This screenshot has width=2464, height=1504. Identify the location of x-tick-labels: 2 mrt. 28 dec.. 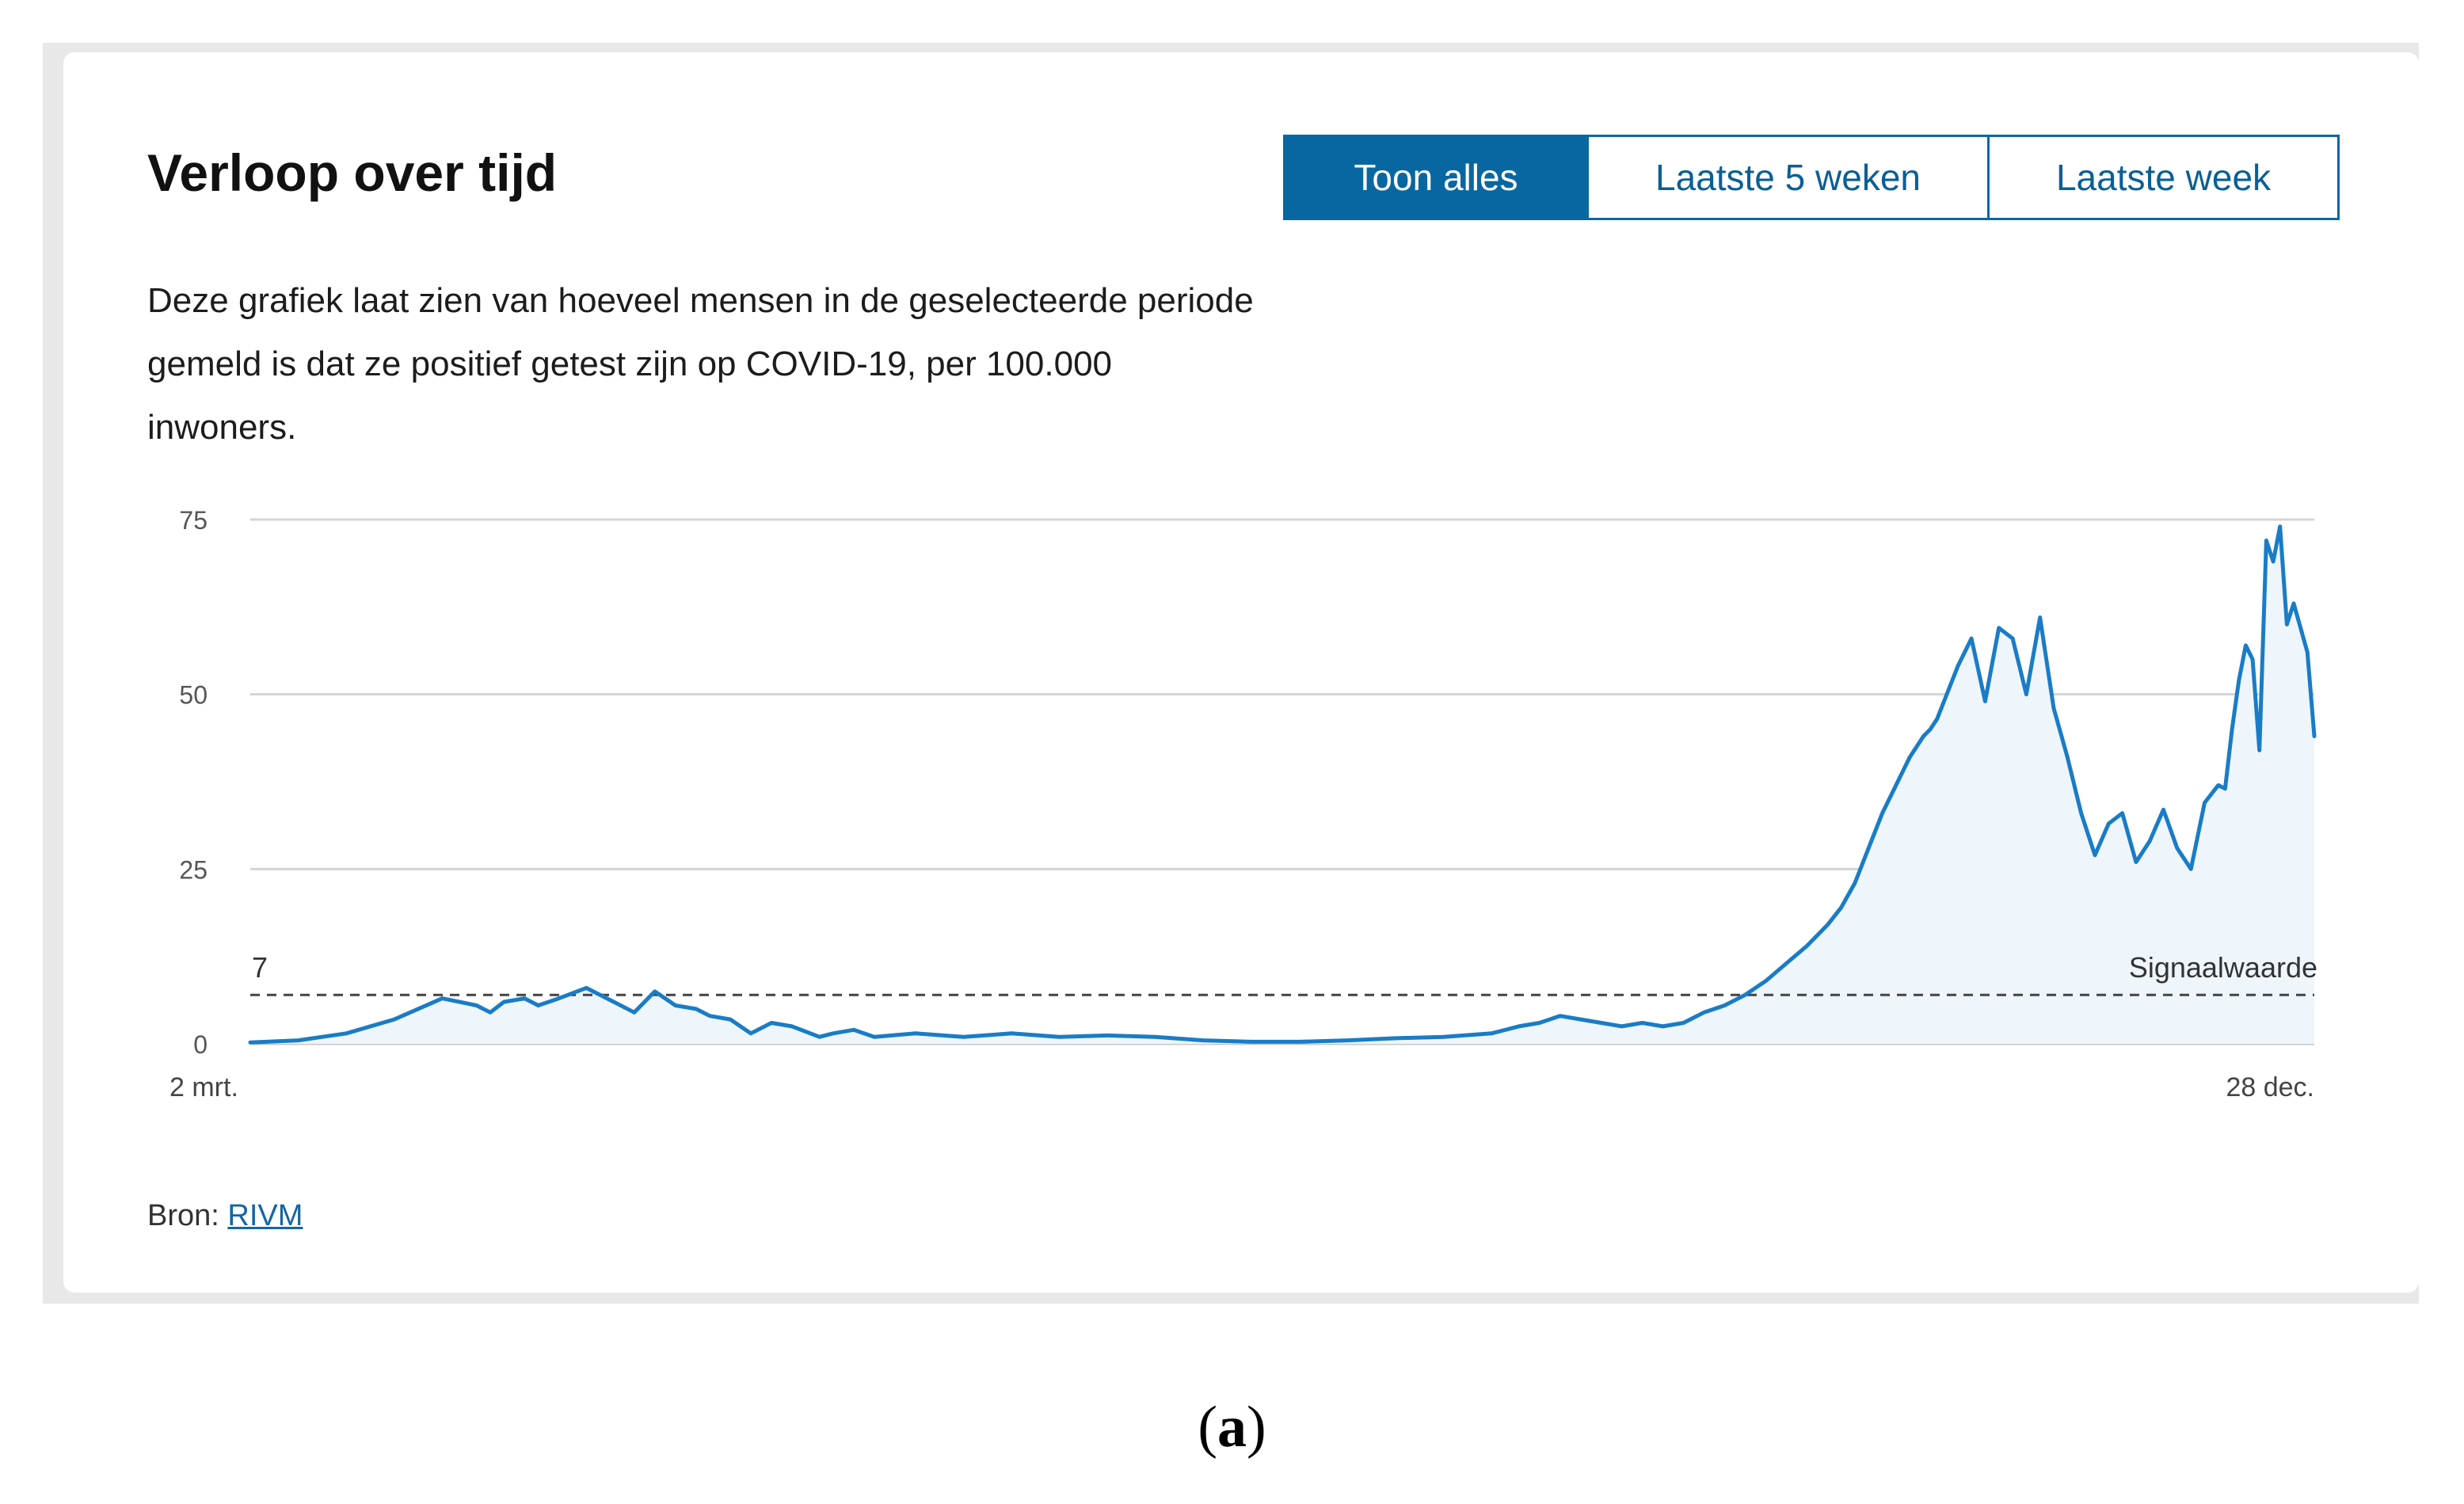
(1241, 1087).